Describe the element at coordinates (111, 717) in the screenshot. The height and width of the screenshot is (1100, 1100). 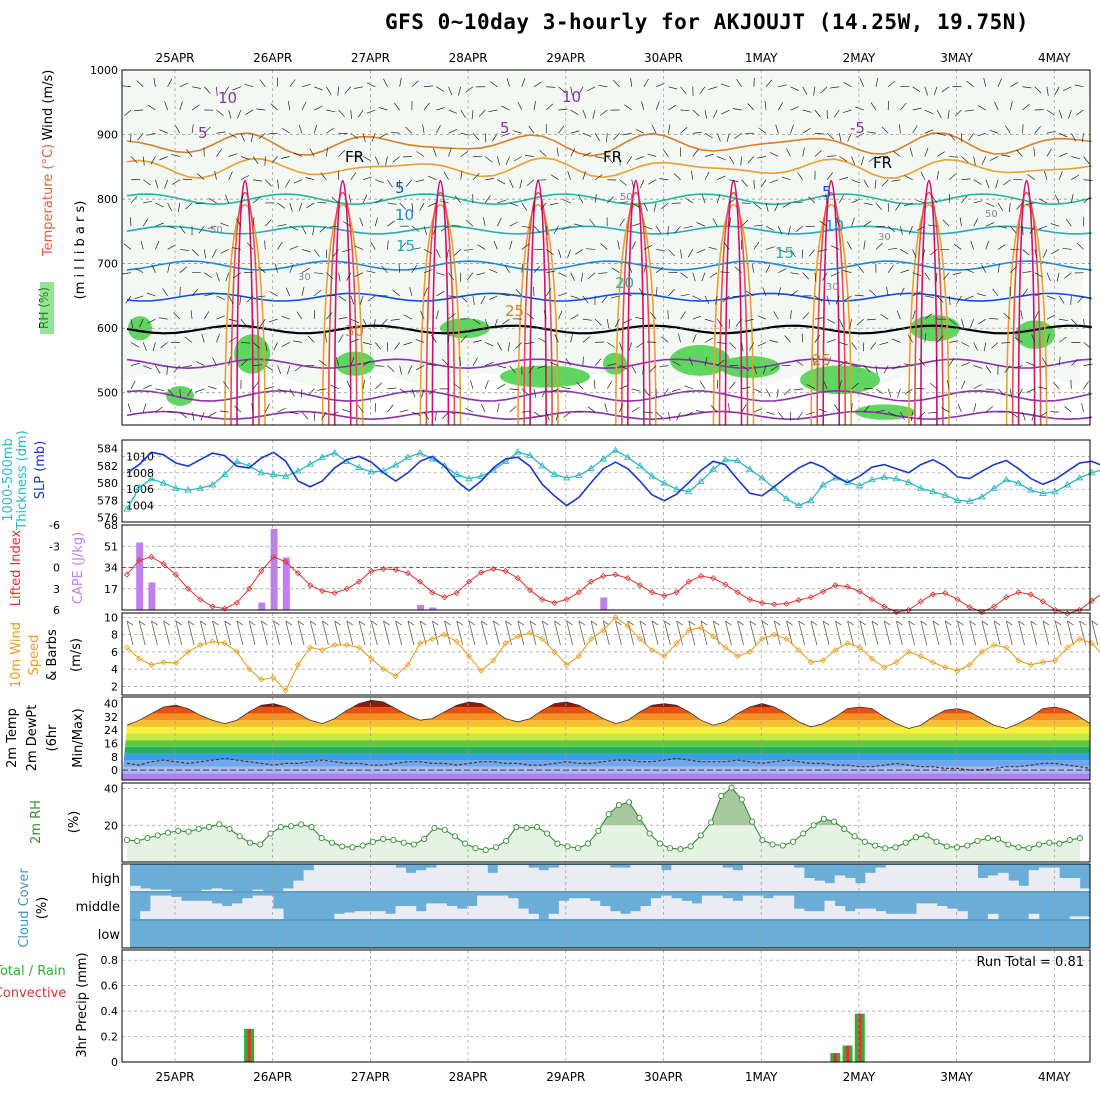
I see `y-tick-label: 32` at that location.